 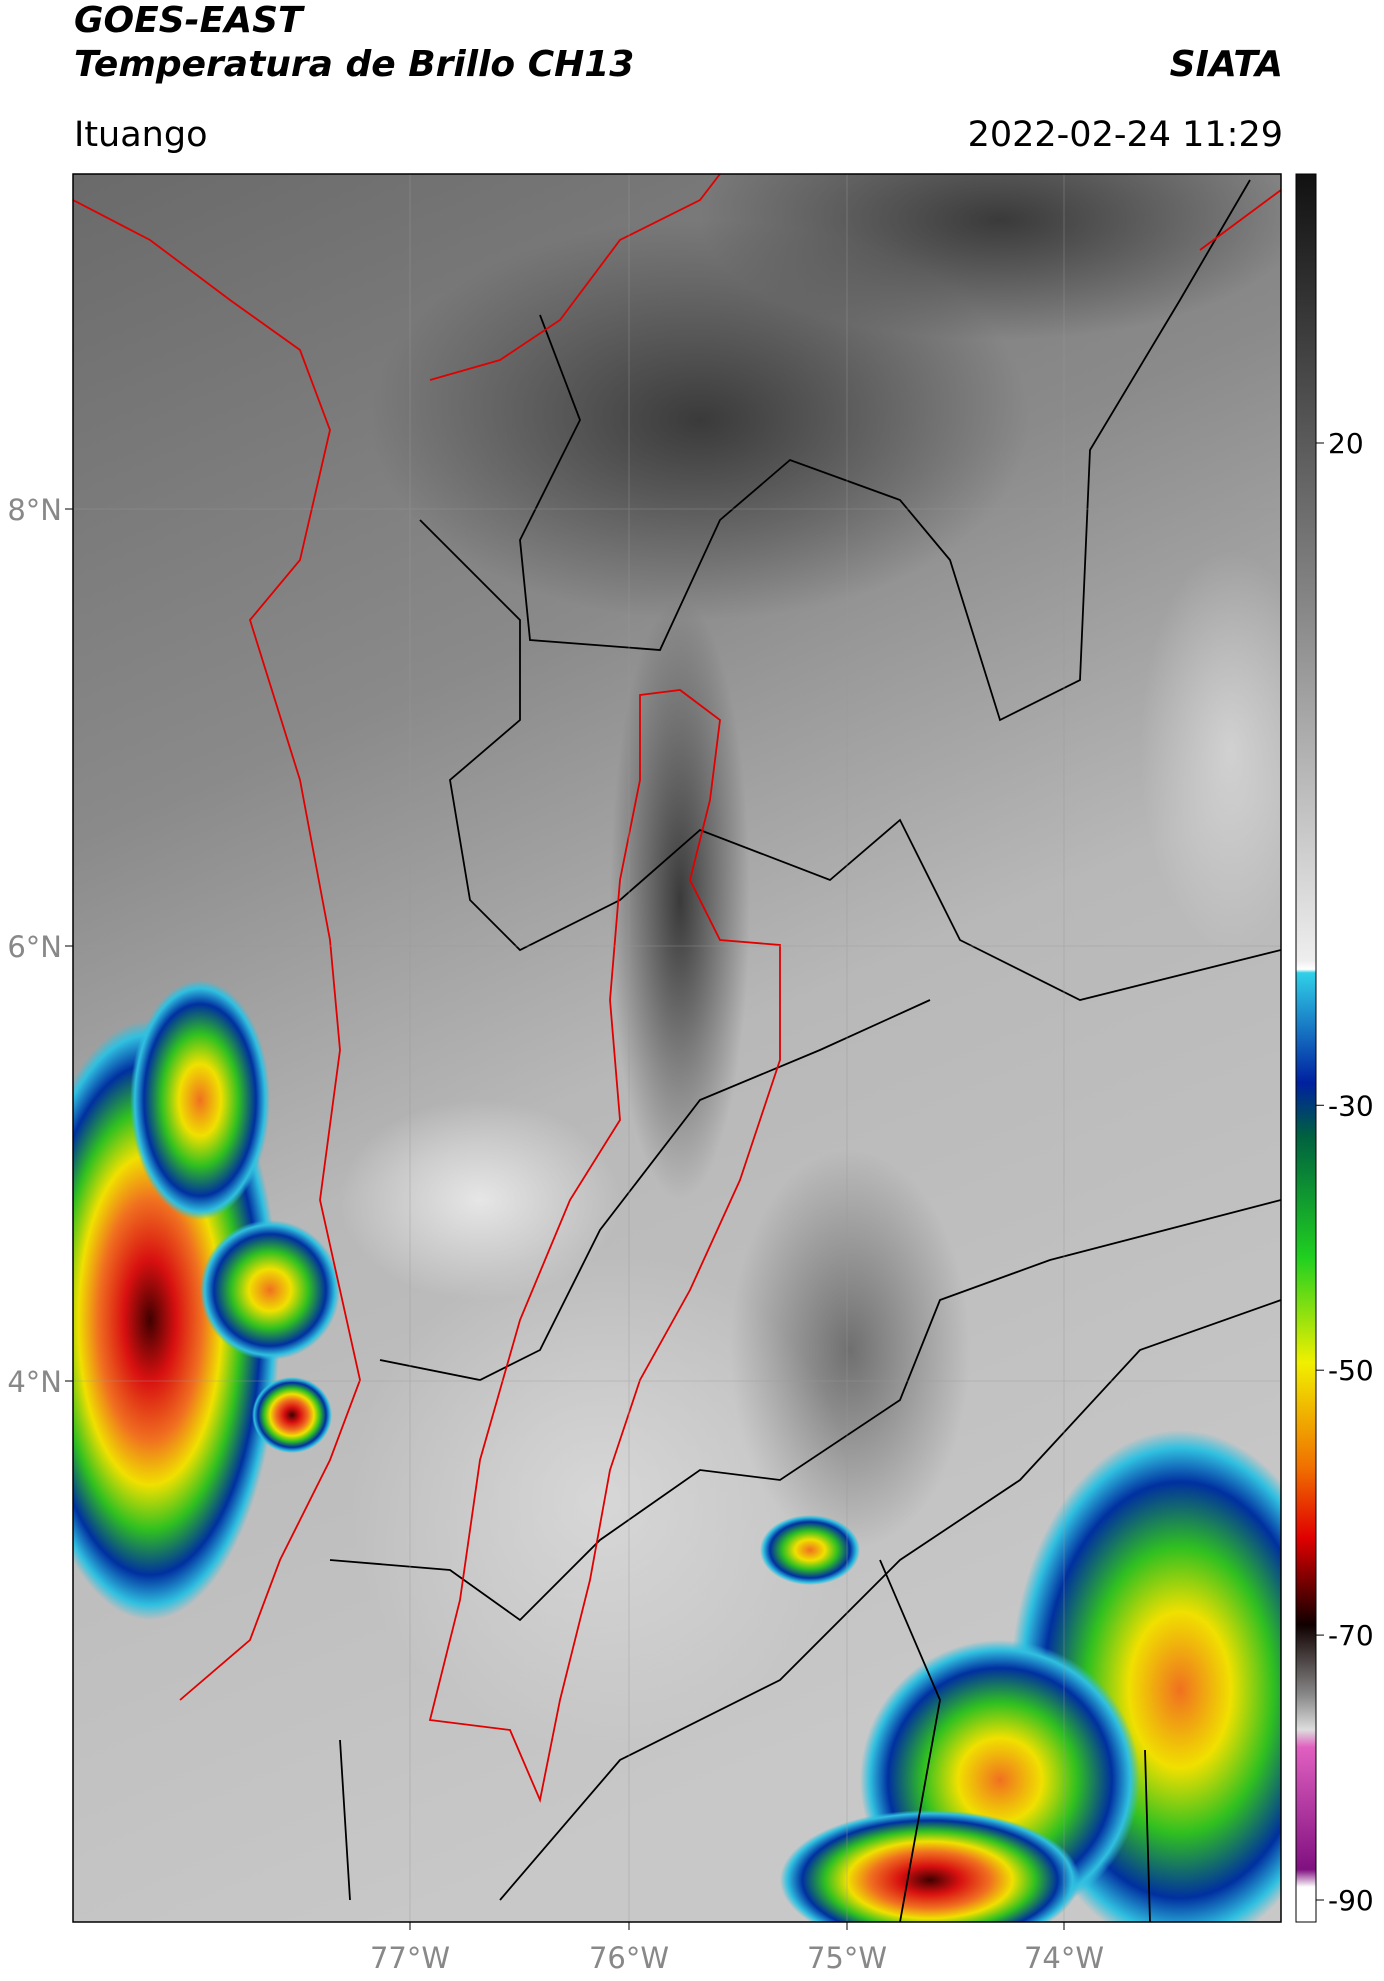 What do you see at coordinates (1125, 135) in the screenshot?
I see `timestamp: 2022-02-24 11:29` at bounding box center [1125, 135].